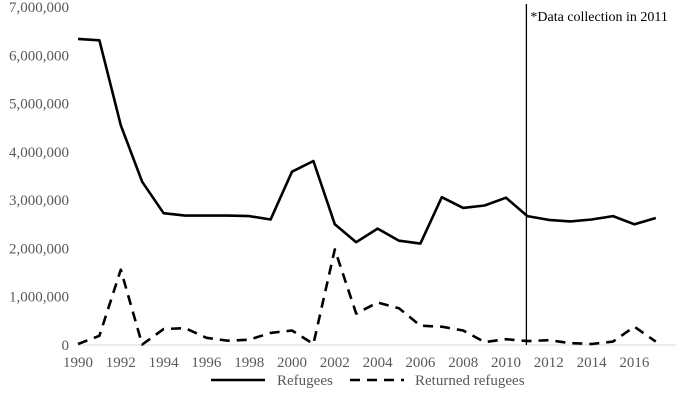 Image resolution: width=685 pixels, height=408 pixels. I want to click on x-tick-label: 2010, so click(506, 363).